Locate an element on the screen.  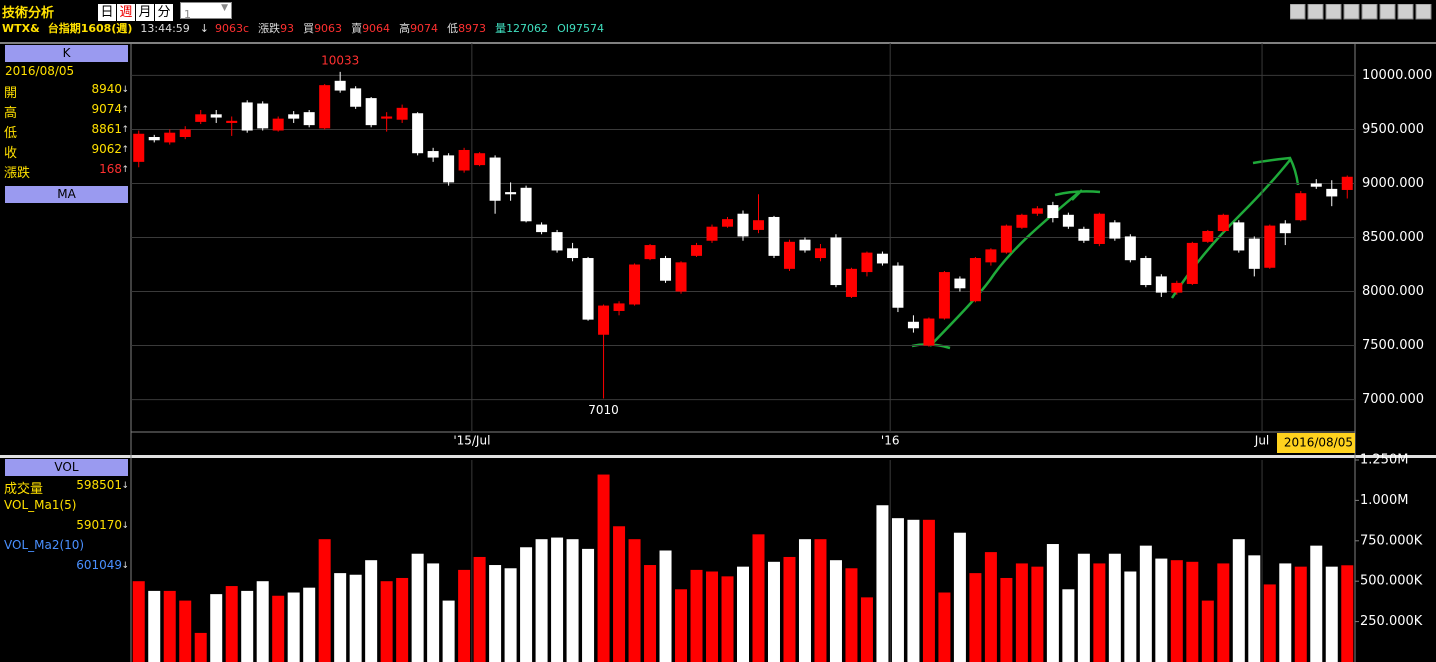
quote-item: OI97574 is located at coordinates (580, 28).